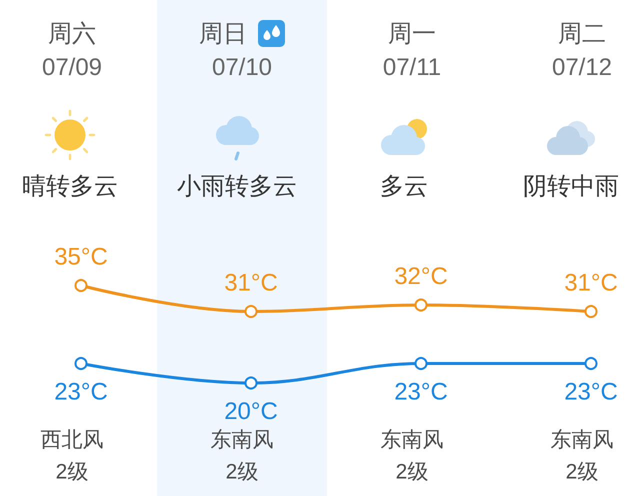 This screenshot has height=496, width=641. What do you see at coordinates (582, 34) in the screenshot?
I see `x-tick-label: 周二` at bounding box center [582, 34].